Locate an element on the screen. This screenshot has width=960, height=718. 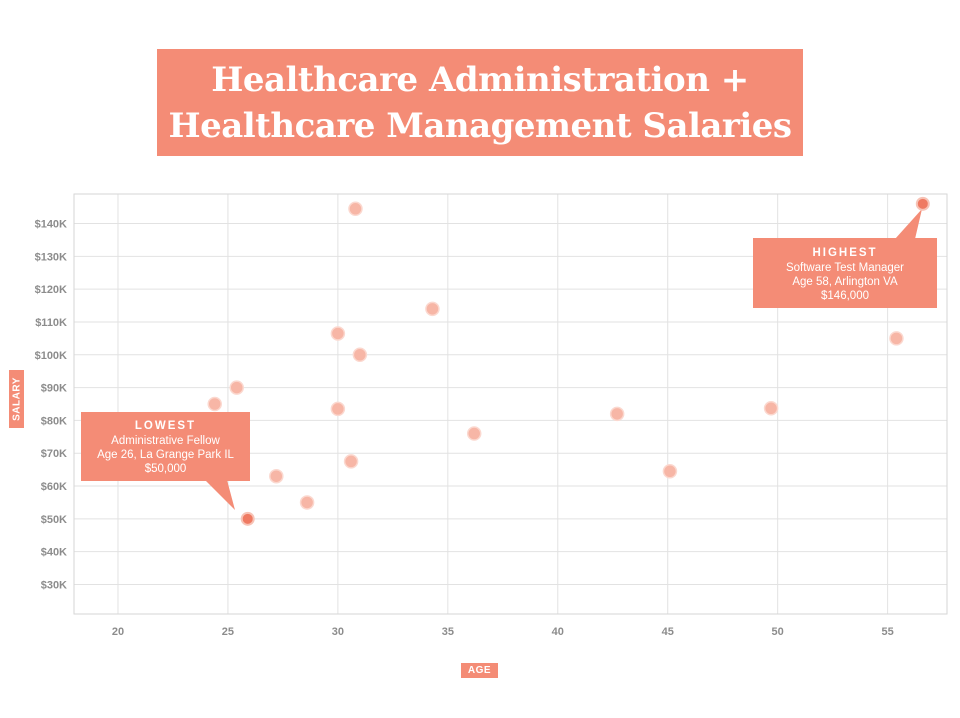
y-axis-label-text: SALARY is located at coordinates (16, 399).